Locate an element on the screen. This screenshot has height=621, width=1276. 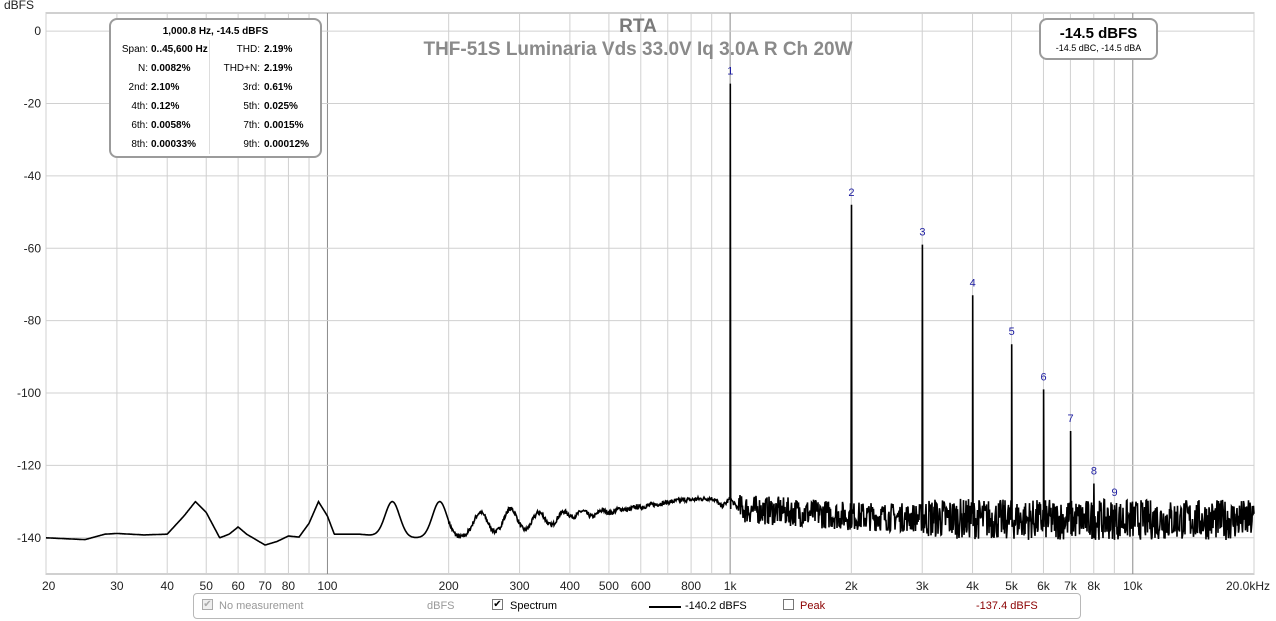
x-tick-label: 200 is located at coordinates (449, 586).